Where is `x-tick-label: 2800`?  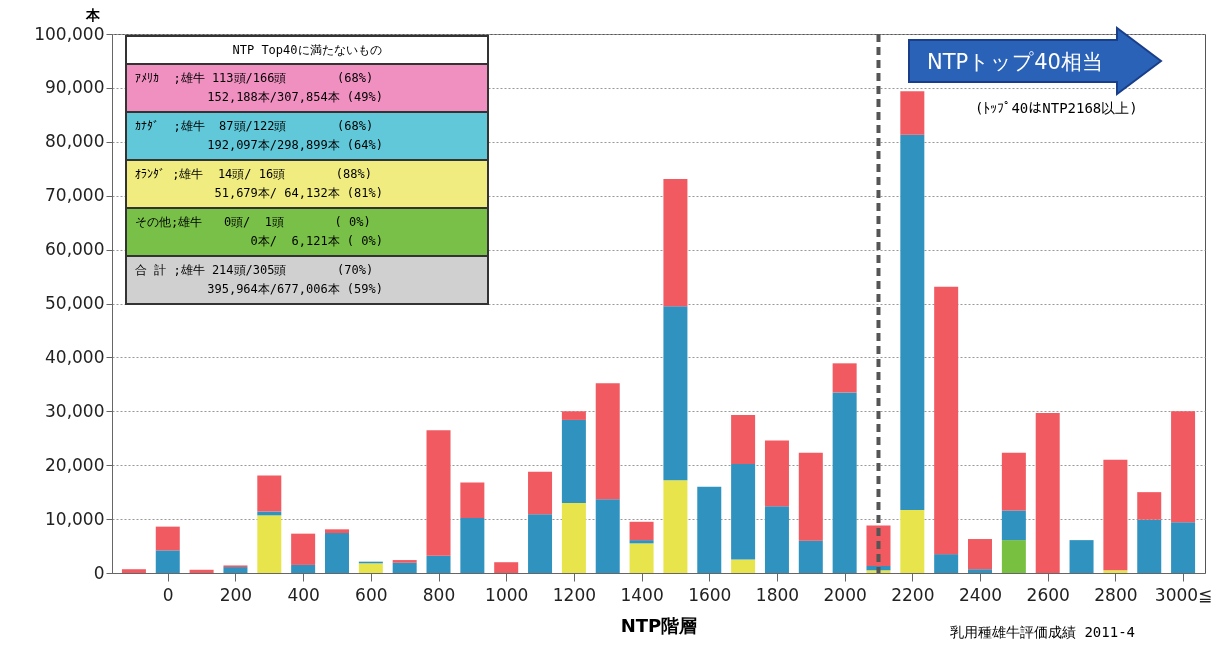
x-tick-label: 2800 is located at coordinates (1116, 594).